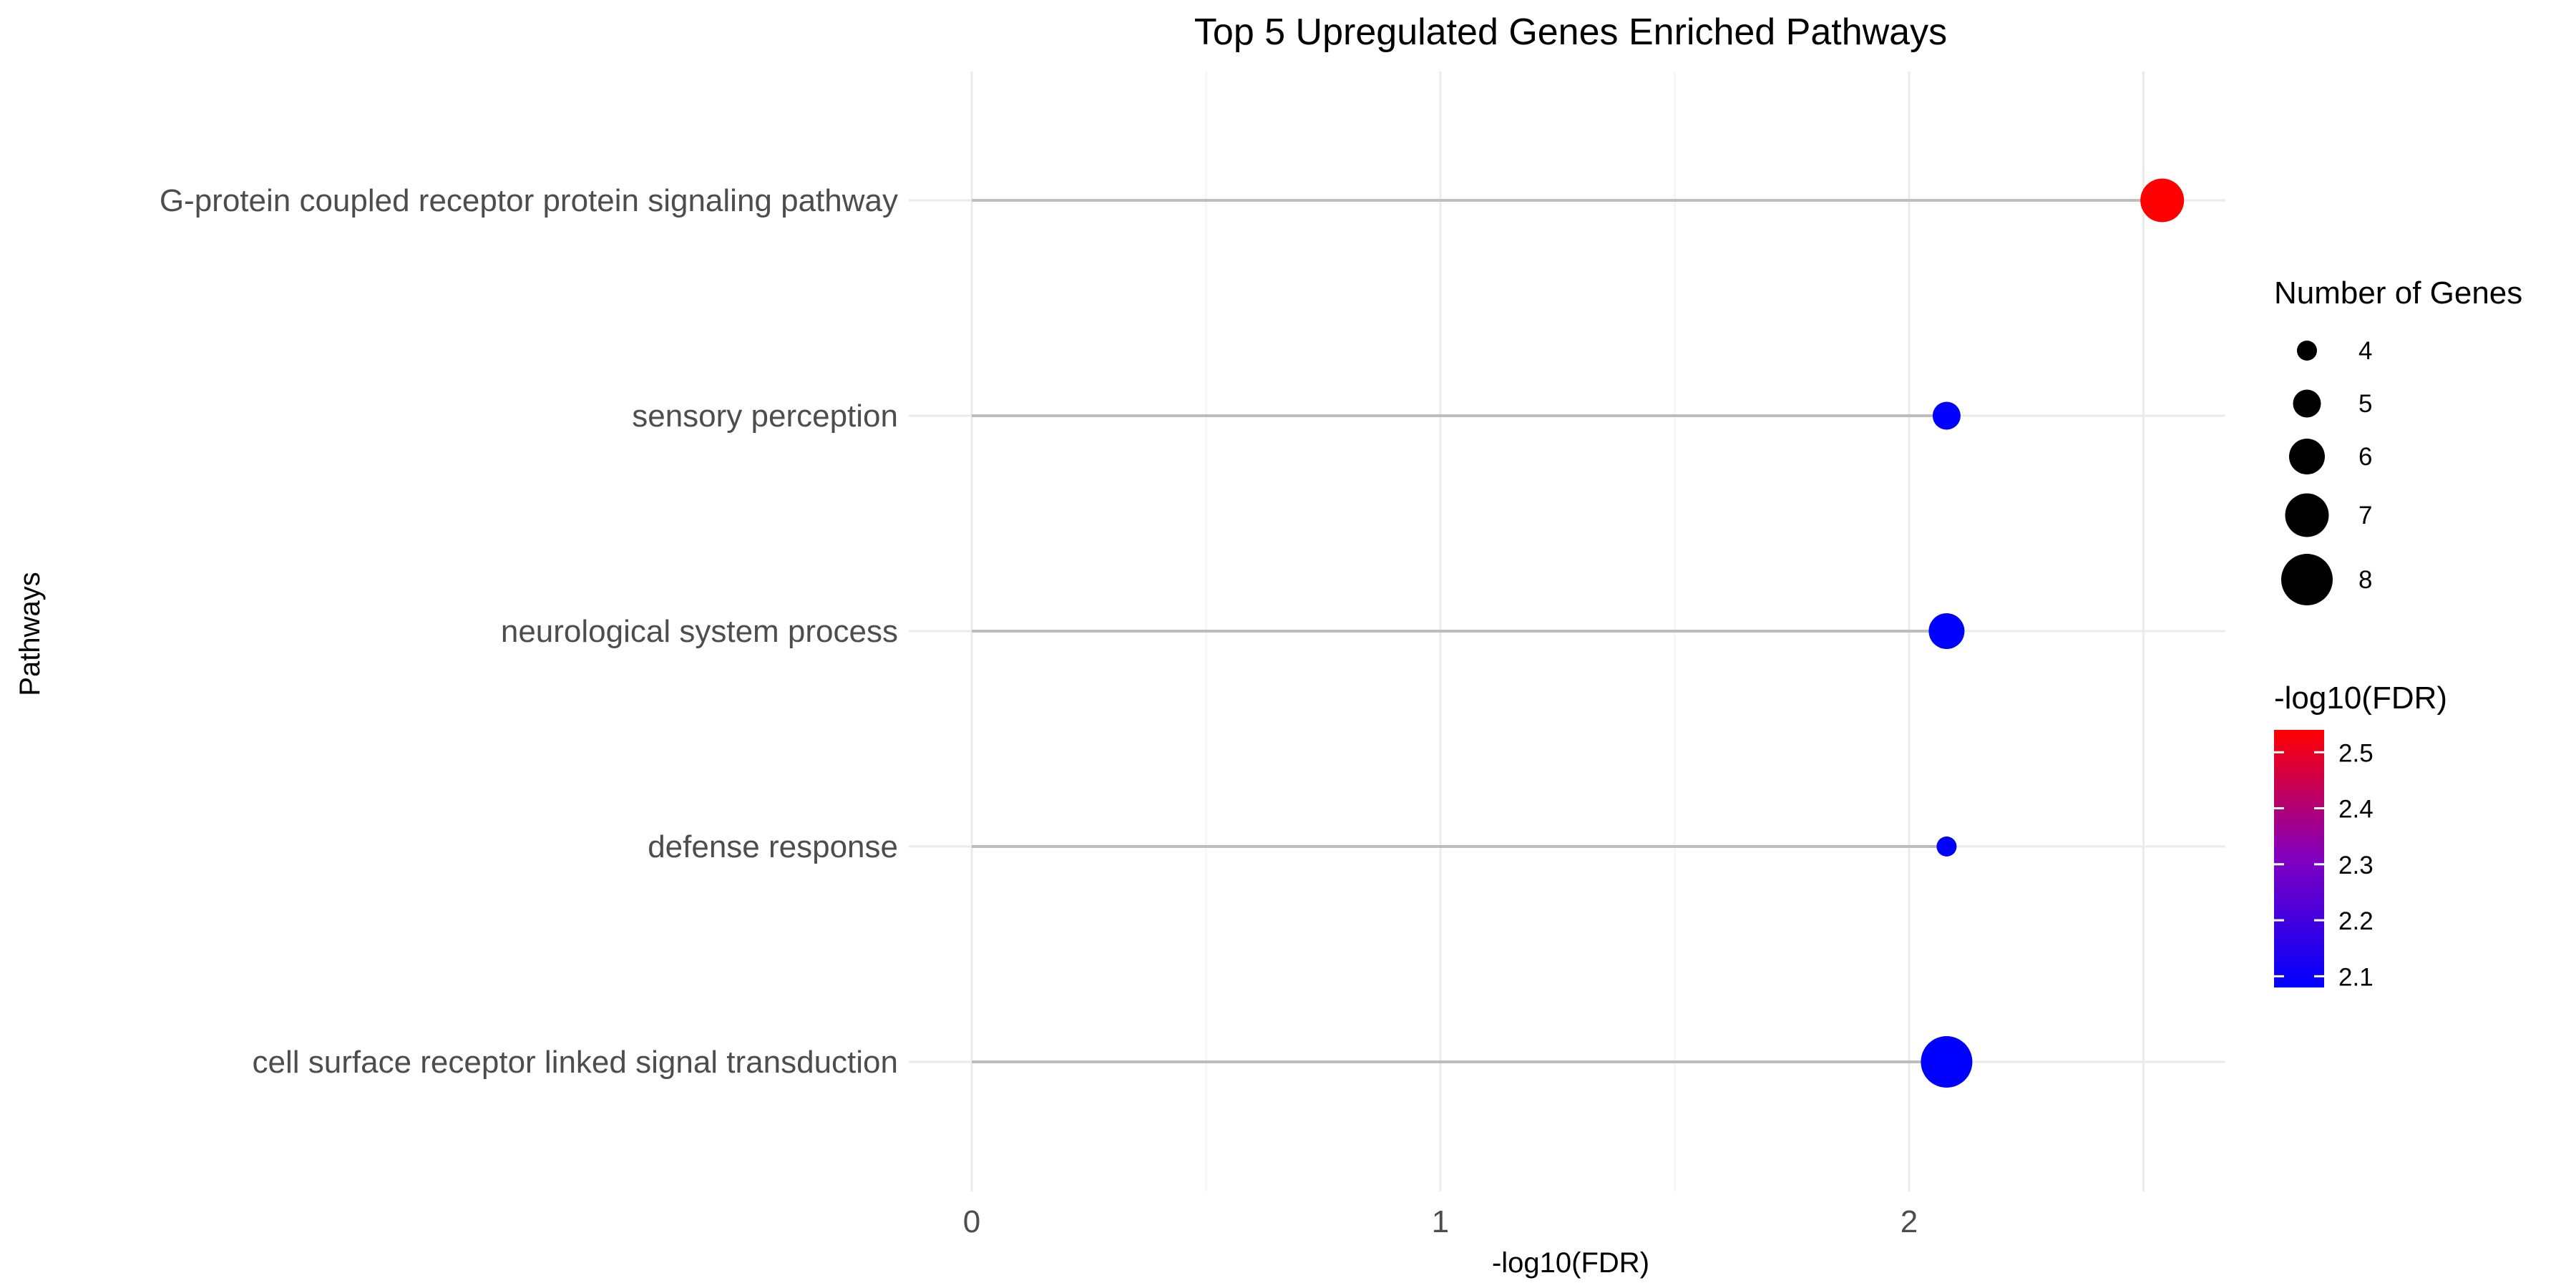  What do you see at coordinates (2365, 580) in the screenshot?
I see `size-legend-label: 8` at bounding box center [2365, 580].